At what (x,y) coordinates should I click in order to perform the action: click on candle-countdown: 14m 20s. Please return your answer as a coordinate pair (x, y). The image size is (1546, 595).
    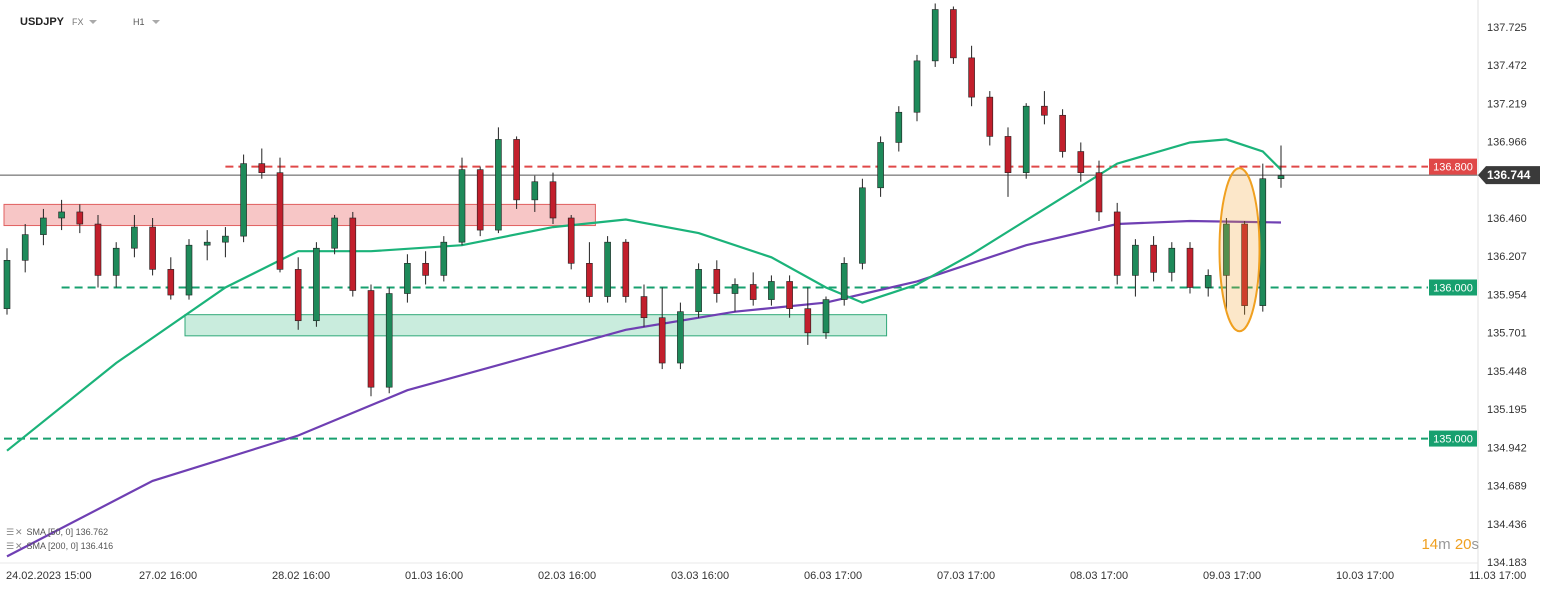
    Looking at the image, I should click on (1450, 544).